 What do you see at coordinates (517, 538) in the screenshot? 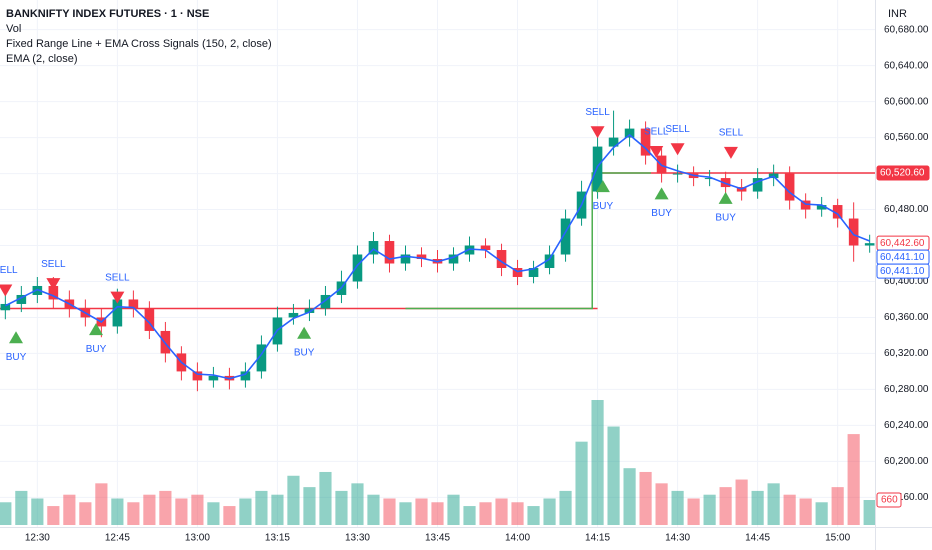
I see `x-tick-label: 14:00` at bounding box center [517, 538].